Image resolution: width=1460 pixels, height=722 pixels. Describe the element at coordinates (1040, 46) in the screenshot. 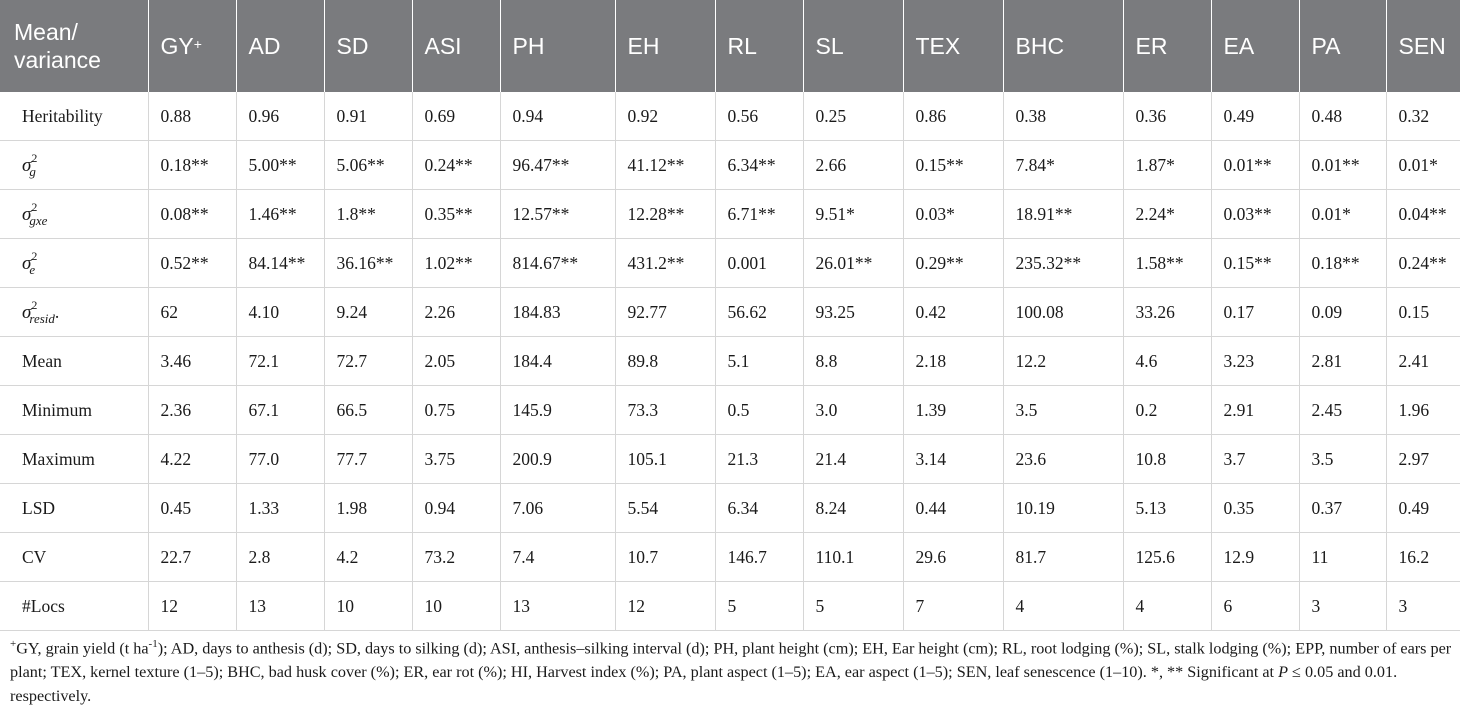

I see `header-trait-label: BHC` at that location.